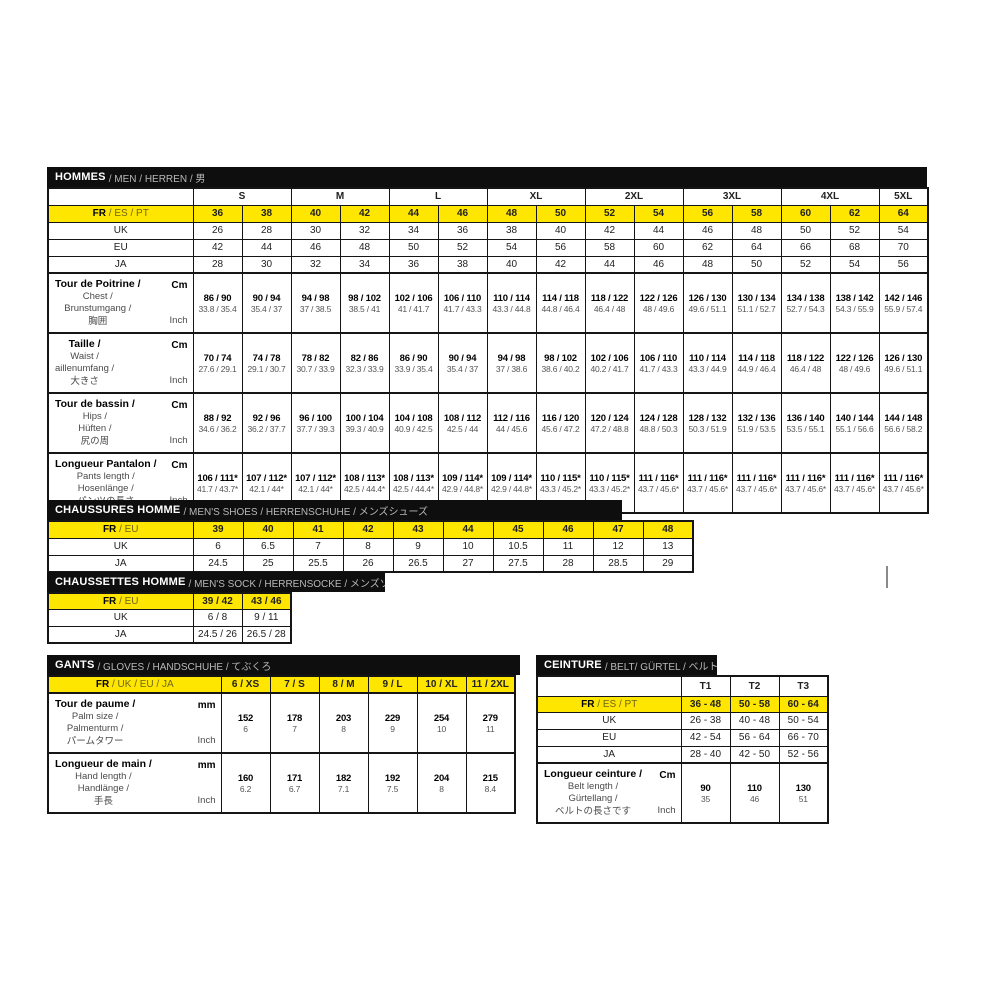 The width and height of the screenshot is (1005, 1005). Describe the element at coordinates (756, 247) in the screenshot. I see `conv-value-cell: 64` at that location.